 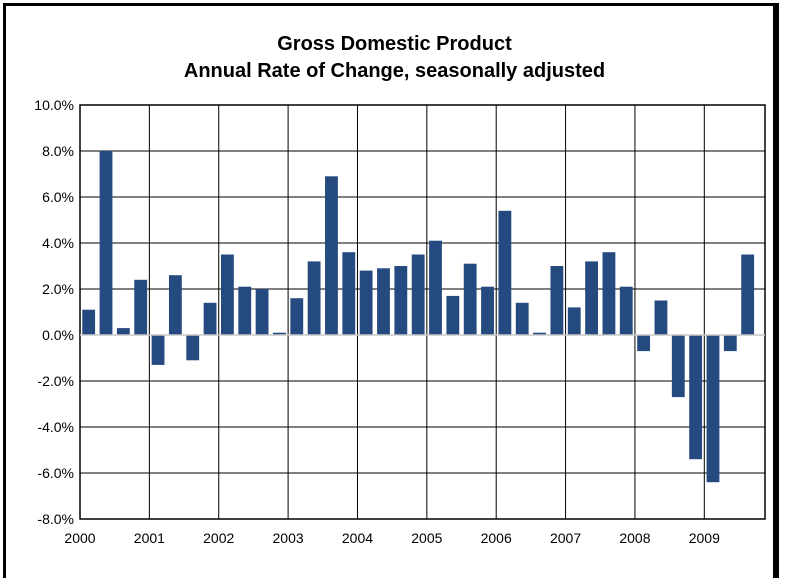 What do you see at coordinates (79, 538) in the screenshot?
I see `x-tick-label: 2000` at bounding box center [79, 538].